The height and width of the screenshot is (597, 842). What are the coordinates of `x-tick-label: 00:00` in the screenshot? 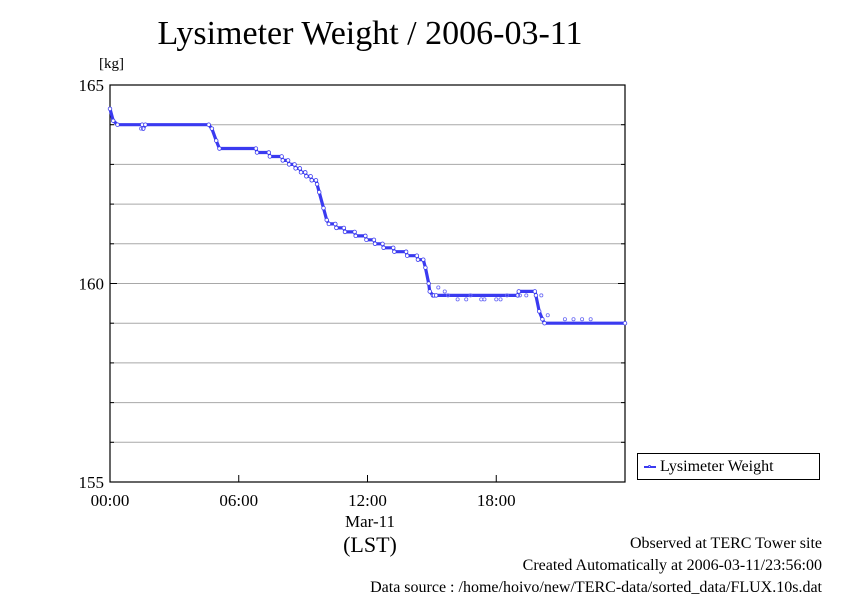 It's located at (110, 500).